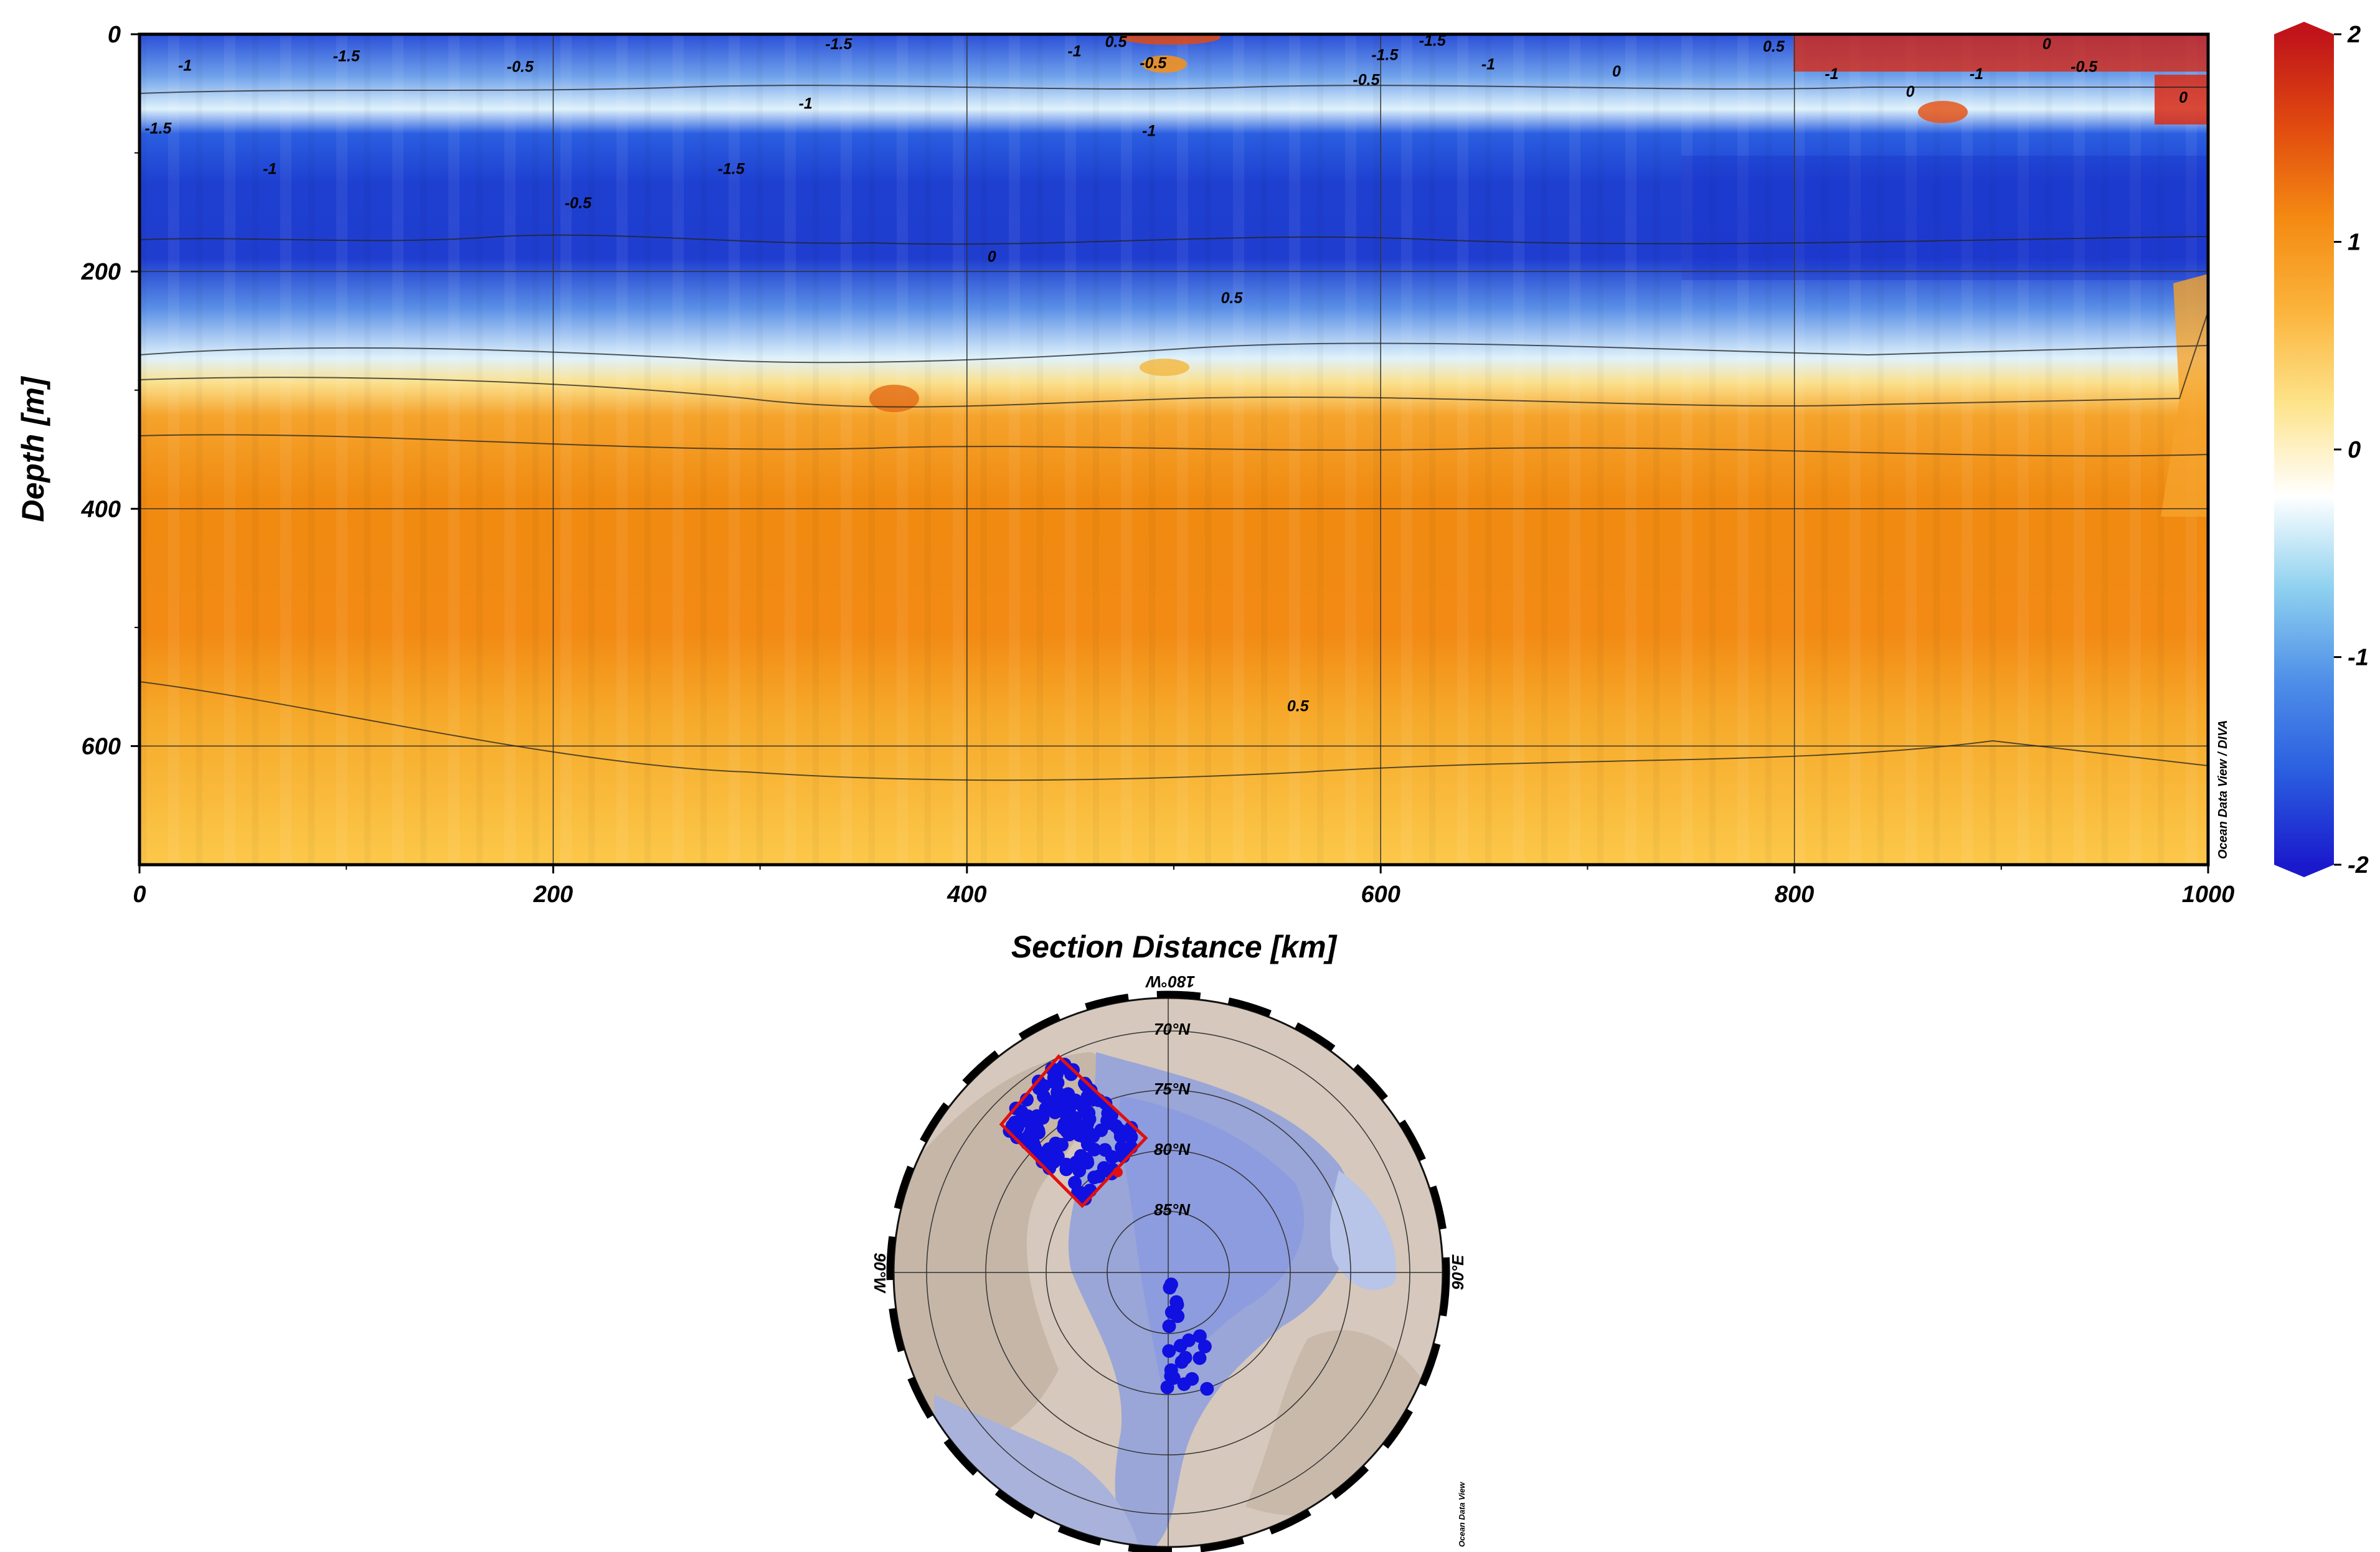 The width and height of the screenshot is (2380, 1552). I want to click on x-axis: 0 200 400 600 800 1000, so click(1184, 886).